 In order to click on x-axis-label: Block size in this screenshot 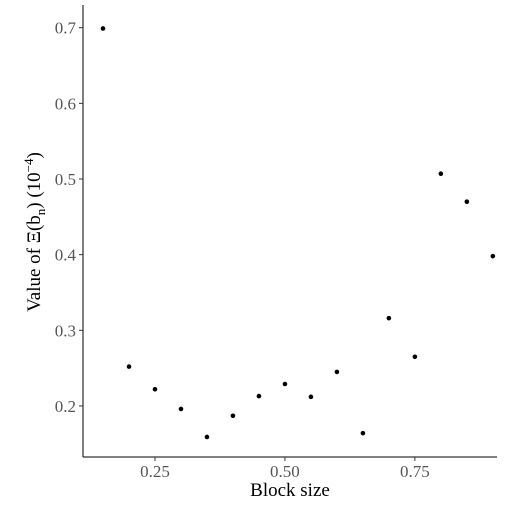, I will do `click(290, 490)`.